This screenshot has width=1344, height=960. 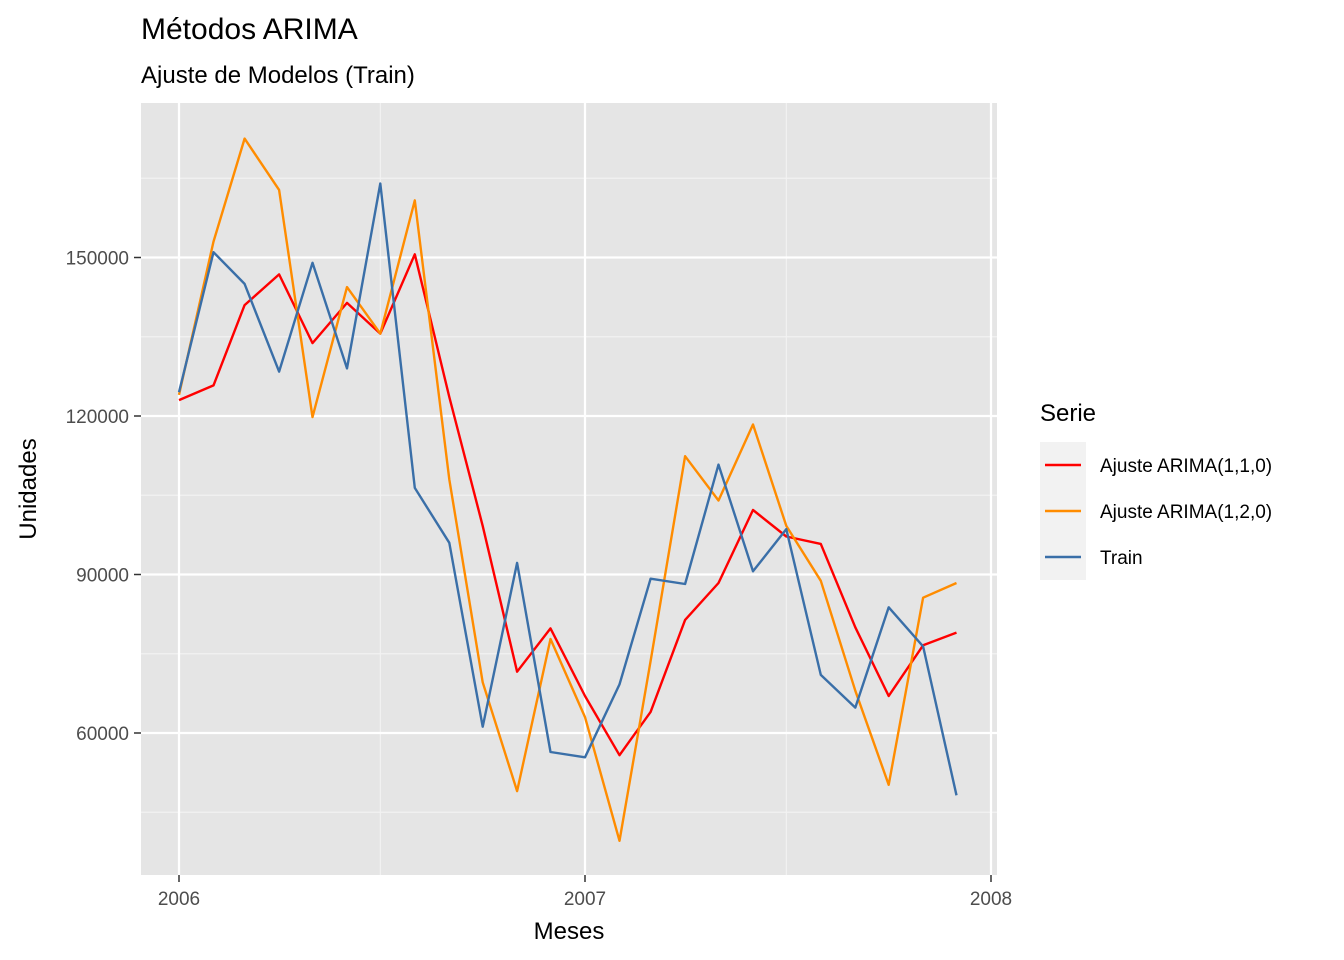 What do you see at coordinates (1121, 558) in the screenshot?
I see `legend-label: Train` at bounding box center [1121, 558].